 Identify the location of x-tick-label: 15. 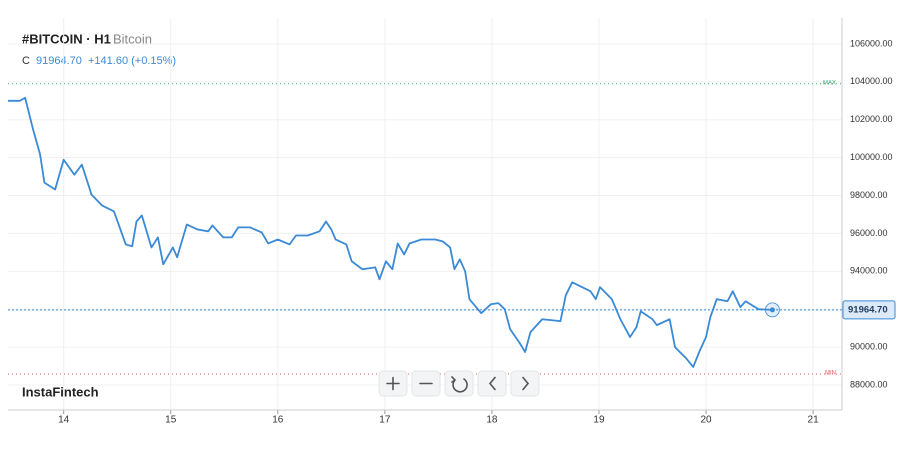
(171, 420).